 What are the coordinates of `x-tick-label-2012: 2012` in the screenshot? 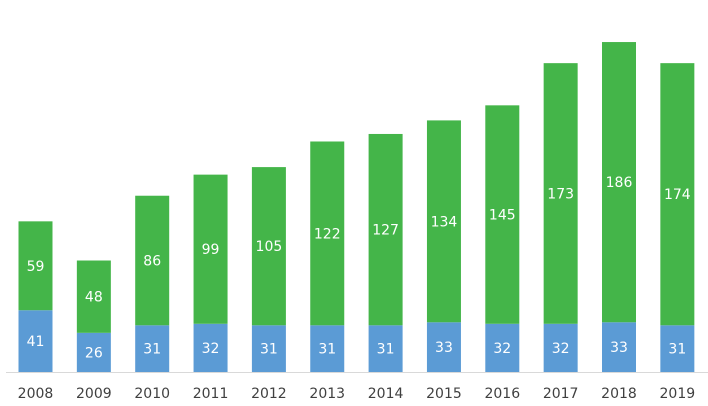 It's located at (269, 394).